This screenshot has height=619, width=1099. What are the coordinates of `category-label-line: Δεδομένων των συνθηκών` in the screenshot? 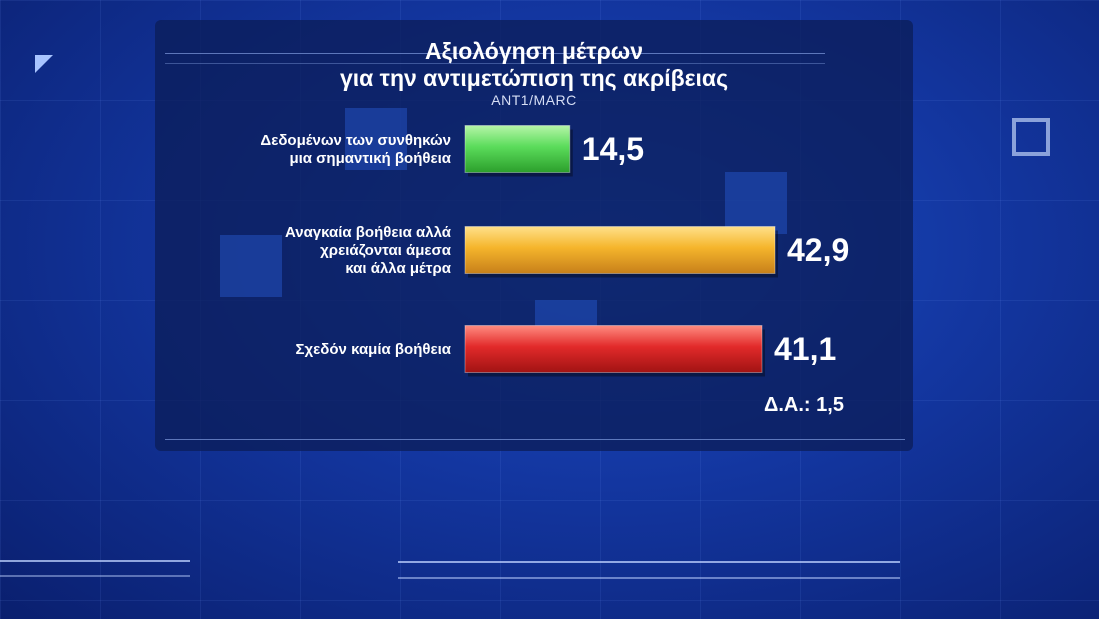 It's located at (355, 140).